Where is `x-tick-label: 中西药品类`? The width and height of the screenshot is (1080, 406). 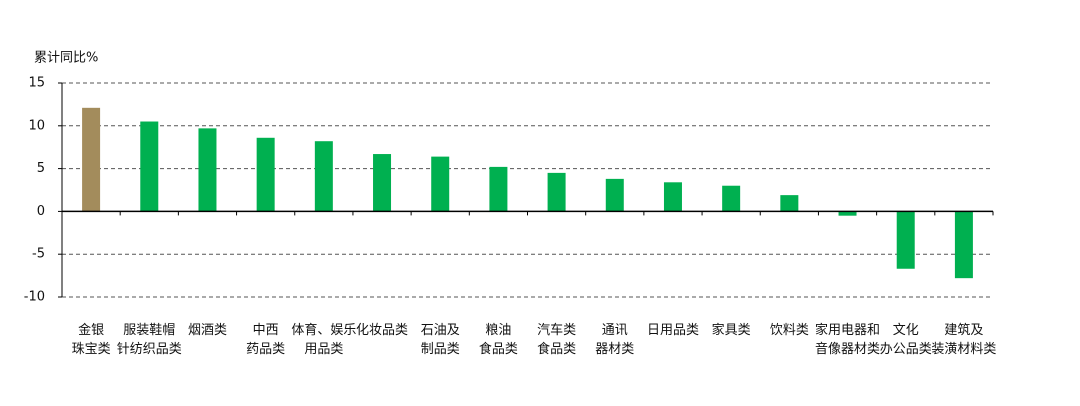
x-tick-label: 中西药品类 is located at coordinates (265, 340).